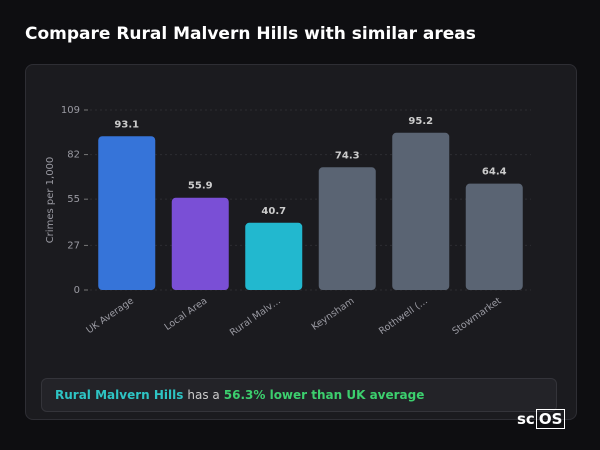  What do you see at coordinates (70, 110) in the screenshot?
I see `y-tick-label: 109` at bounding box center [70, 110].